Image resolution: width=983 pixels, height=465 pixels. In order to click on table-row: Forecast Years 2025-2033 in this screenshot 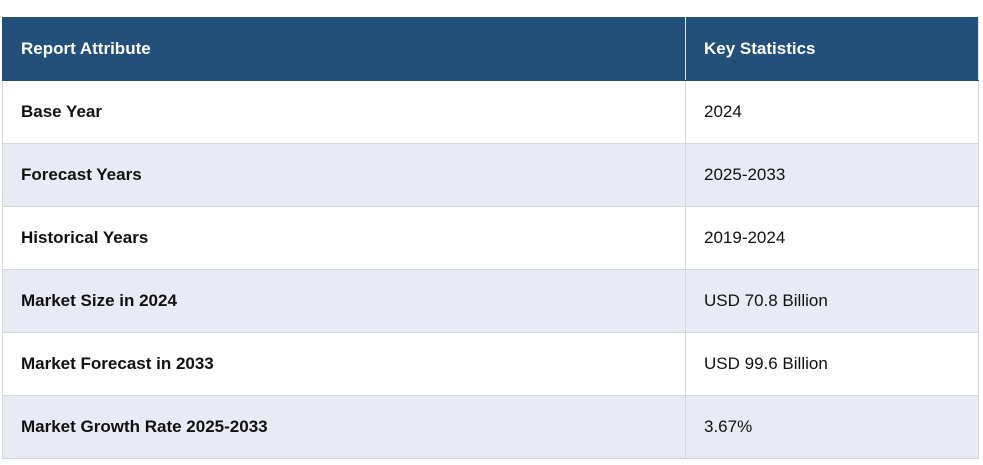, I will do `click(490, 175)`.